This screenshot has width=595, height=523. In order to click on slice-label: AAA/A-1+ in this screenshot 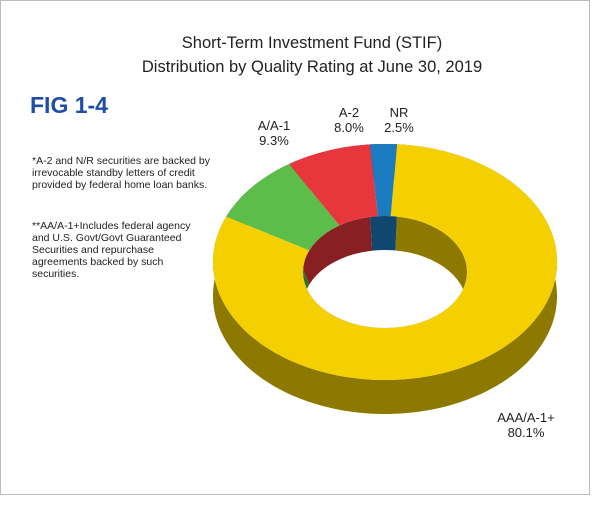, I will do `click(525, 417)`.